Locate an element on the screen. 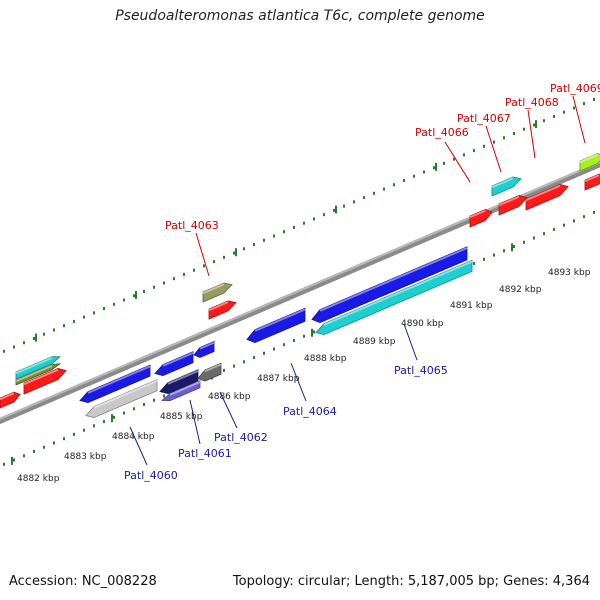 The image size is (600, 600). gene-lime is located at coordinates (589, 162).